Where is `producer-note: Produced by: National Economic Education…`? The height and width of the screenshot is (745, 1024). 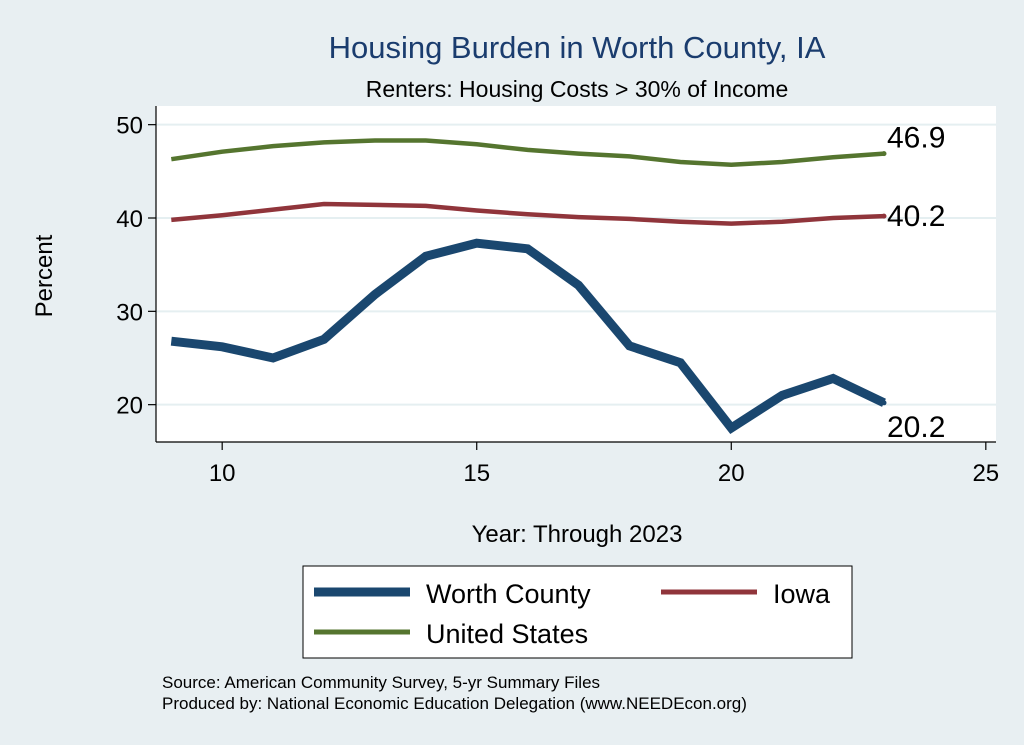 producer-note: Produced by: National Economic Education… is located at coordinates (454, 703).